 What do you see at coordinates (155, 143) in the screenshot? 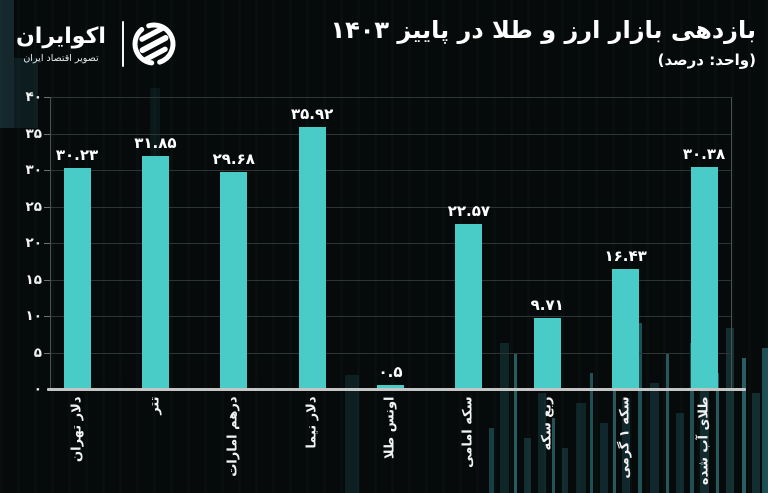
I see `bar-value-label: ۳۱.۸۵` at bounding box center [155, 143].